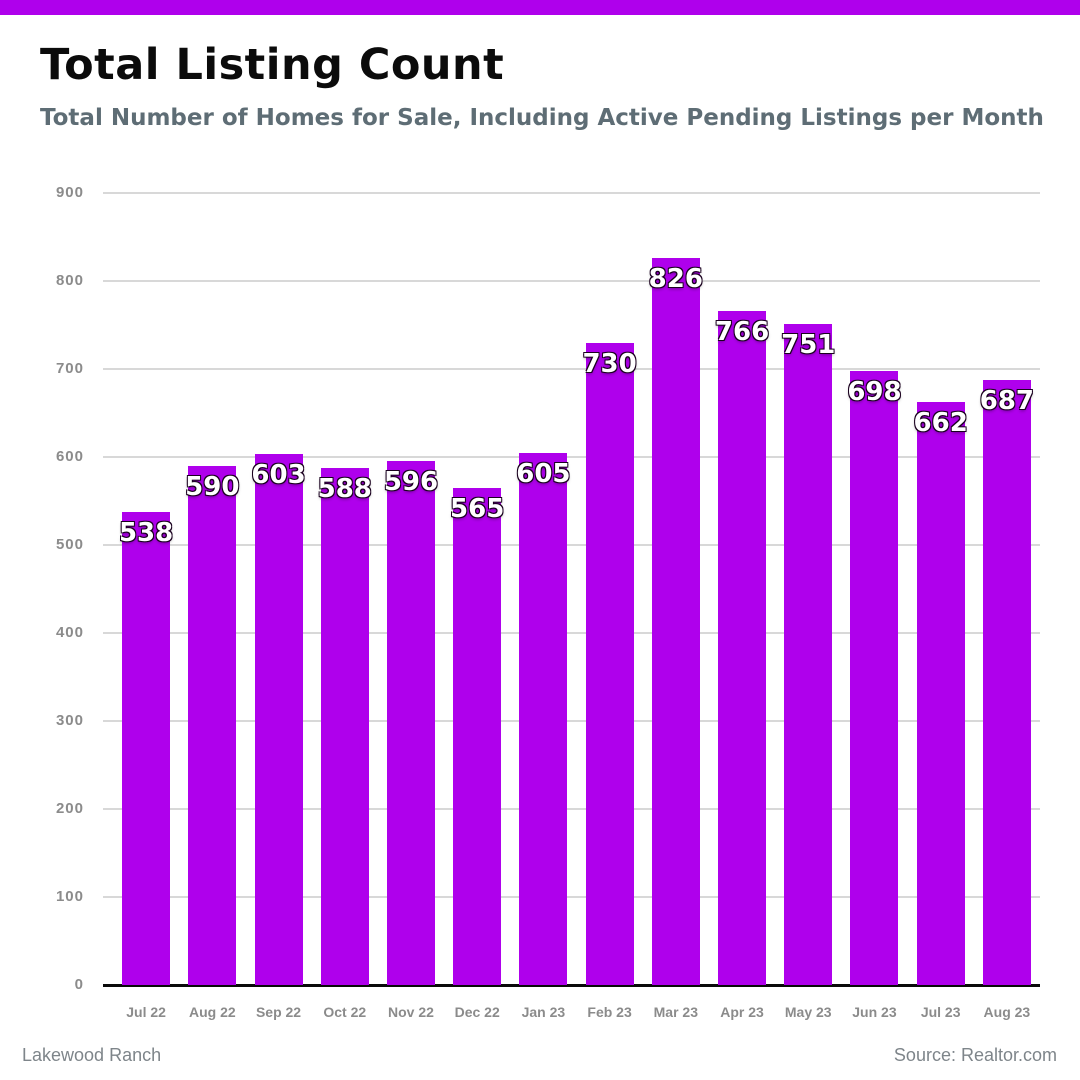  Describe the element at coordinates (1007, 401) in the screenshot. I see `bar-value-label: 687` at that location.